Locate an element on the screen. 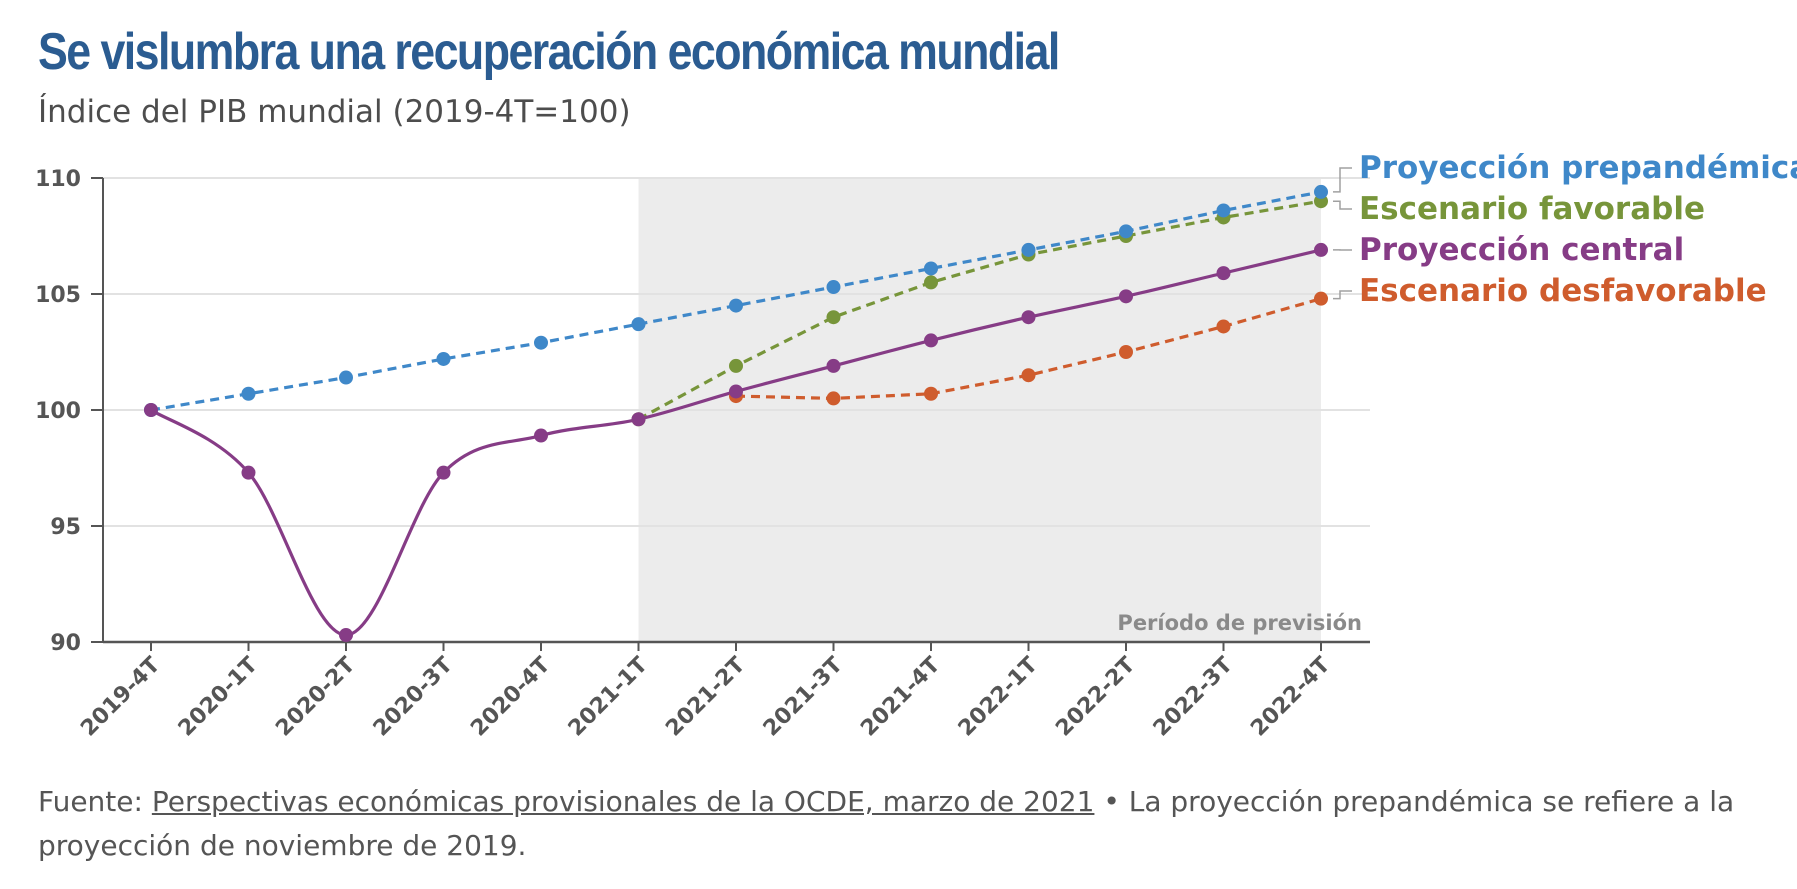  series-label-escenario-desfavorable: Escenario desfavorable is located at coordinates (1563, 291).